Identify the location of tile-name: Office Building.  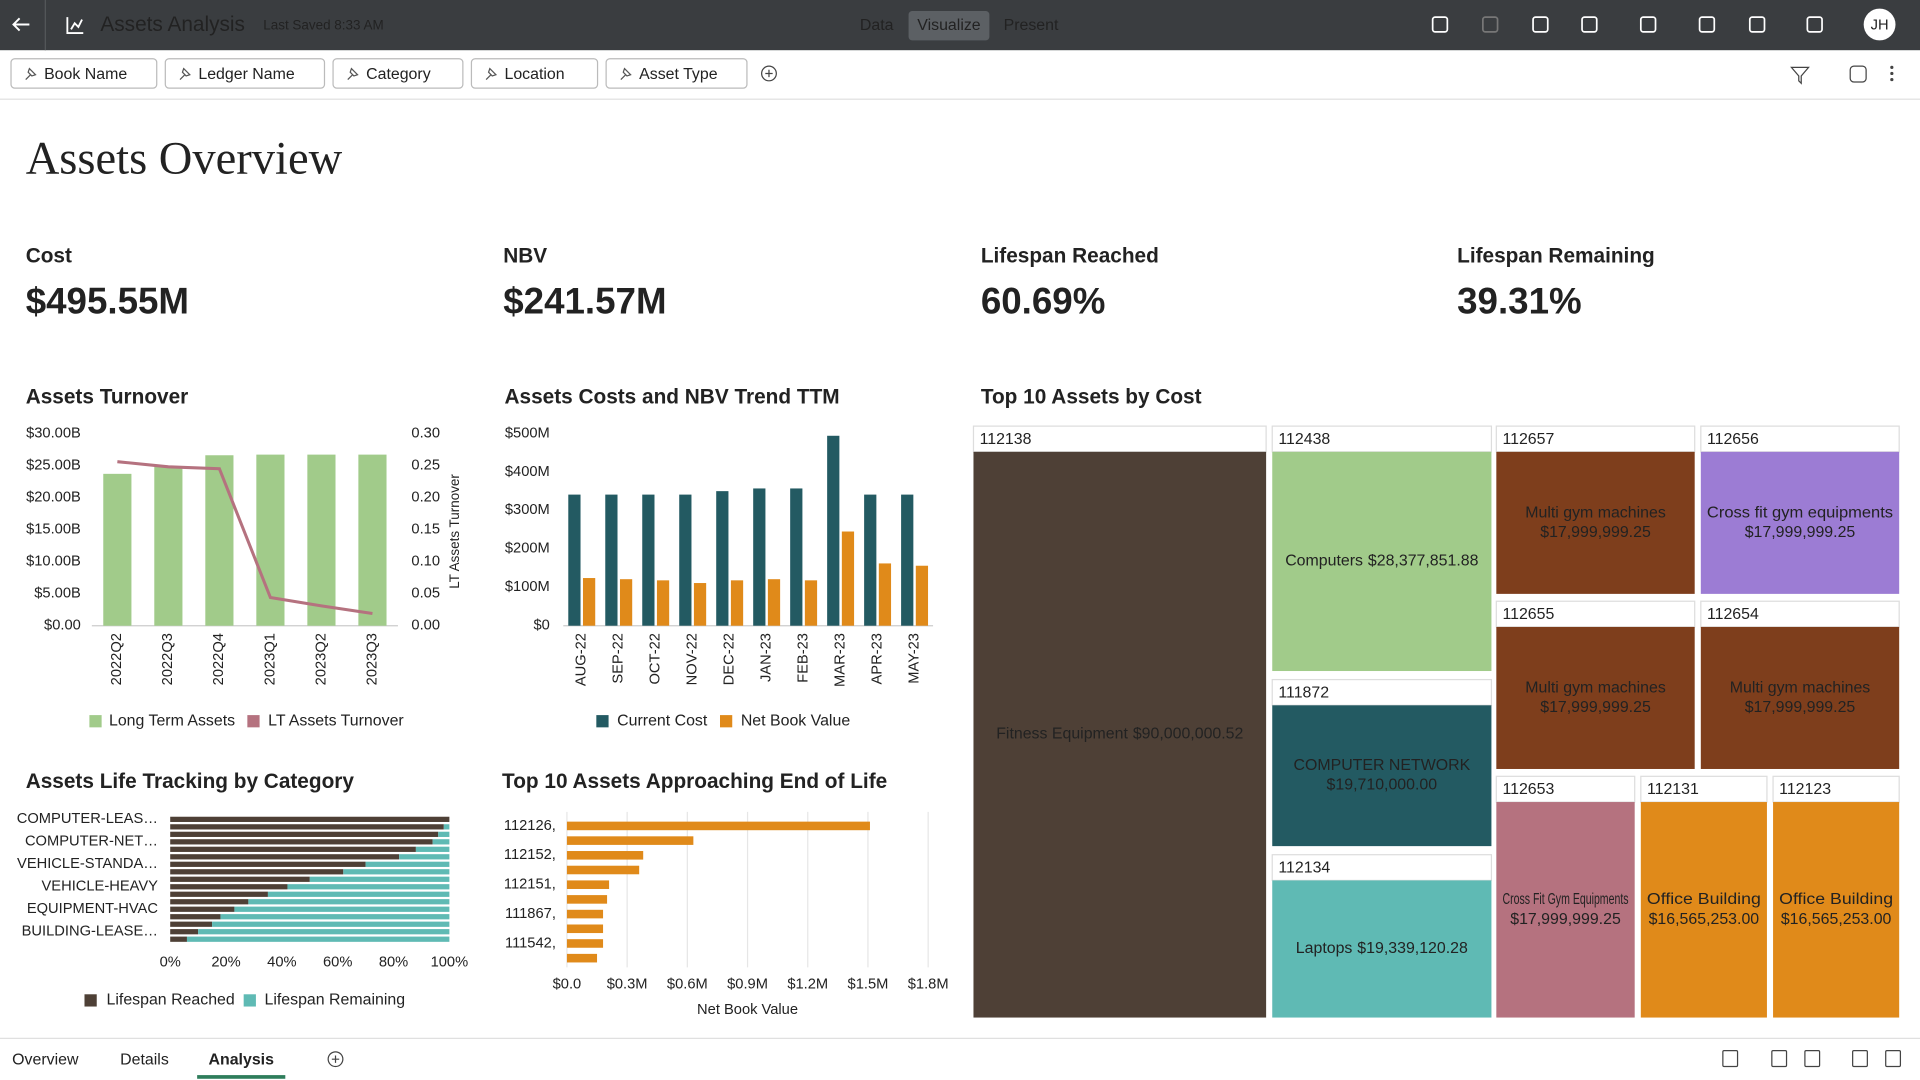
(1836, 899).